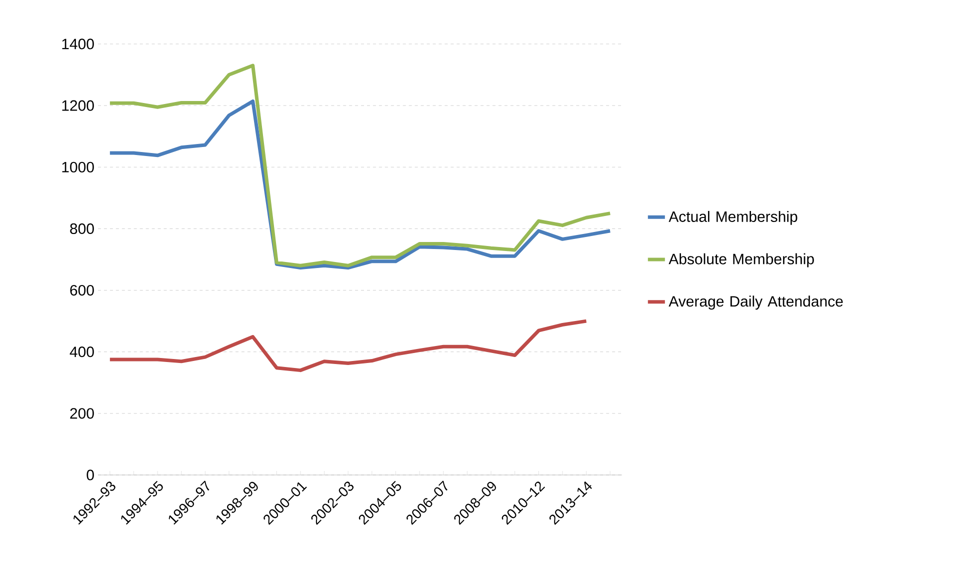  What do you see at coordinates (741, 260) in the screenshot?
I see `legend-label: Absolute Membership` at bounding box center [741, 260].